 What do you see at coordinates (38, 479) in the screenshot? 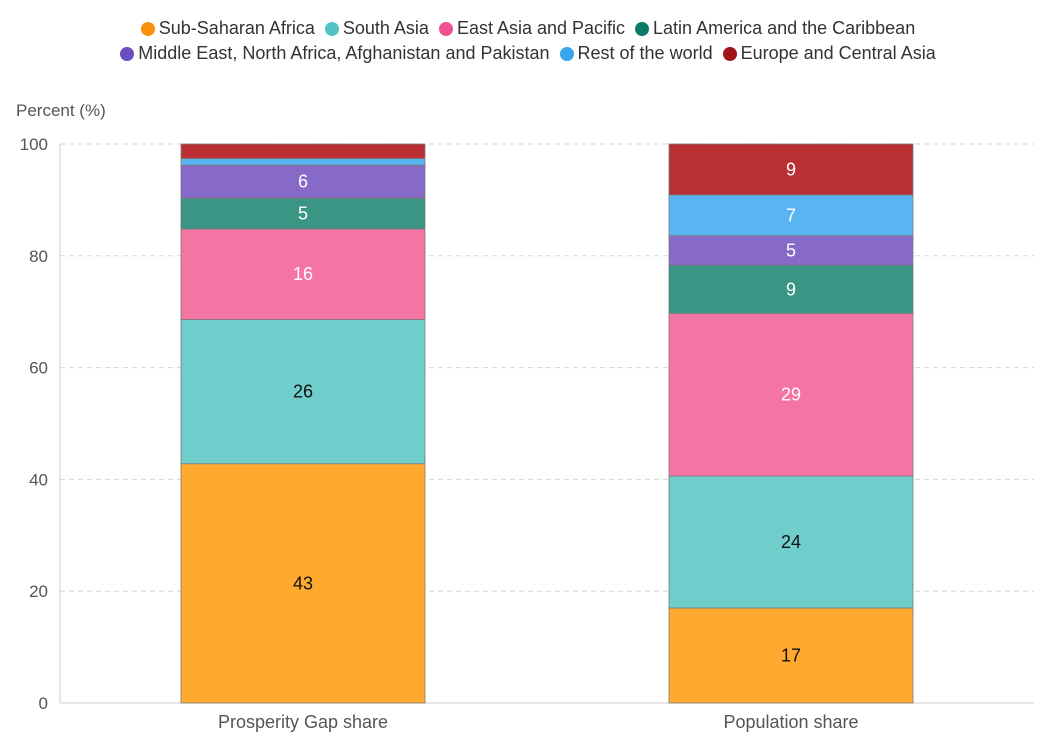
I see `y-tick-label: 40` at bounding box center [38, 479].